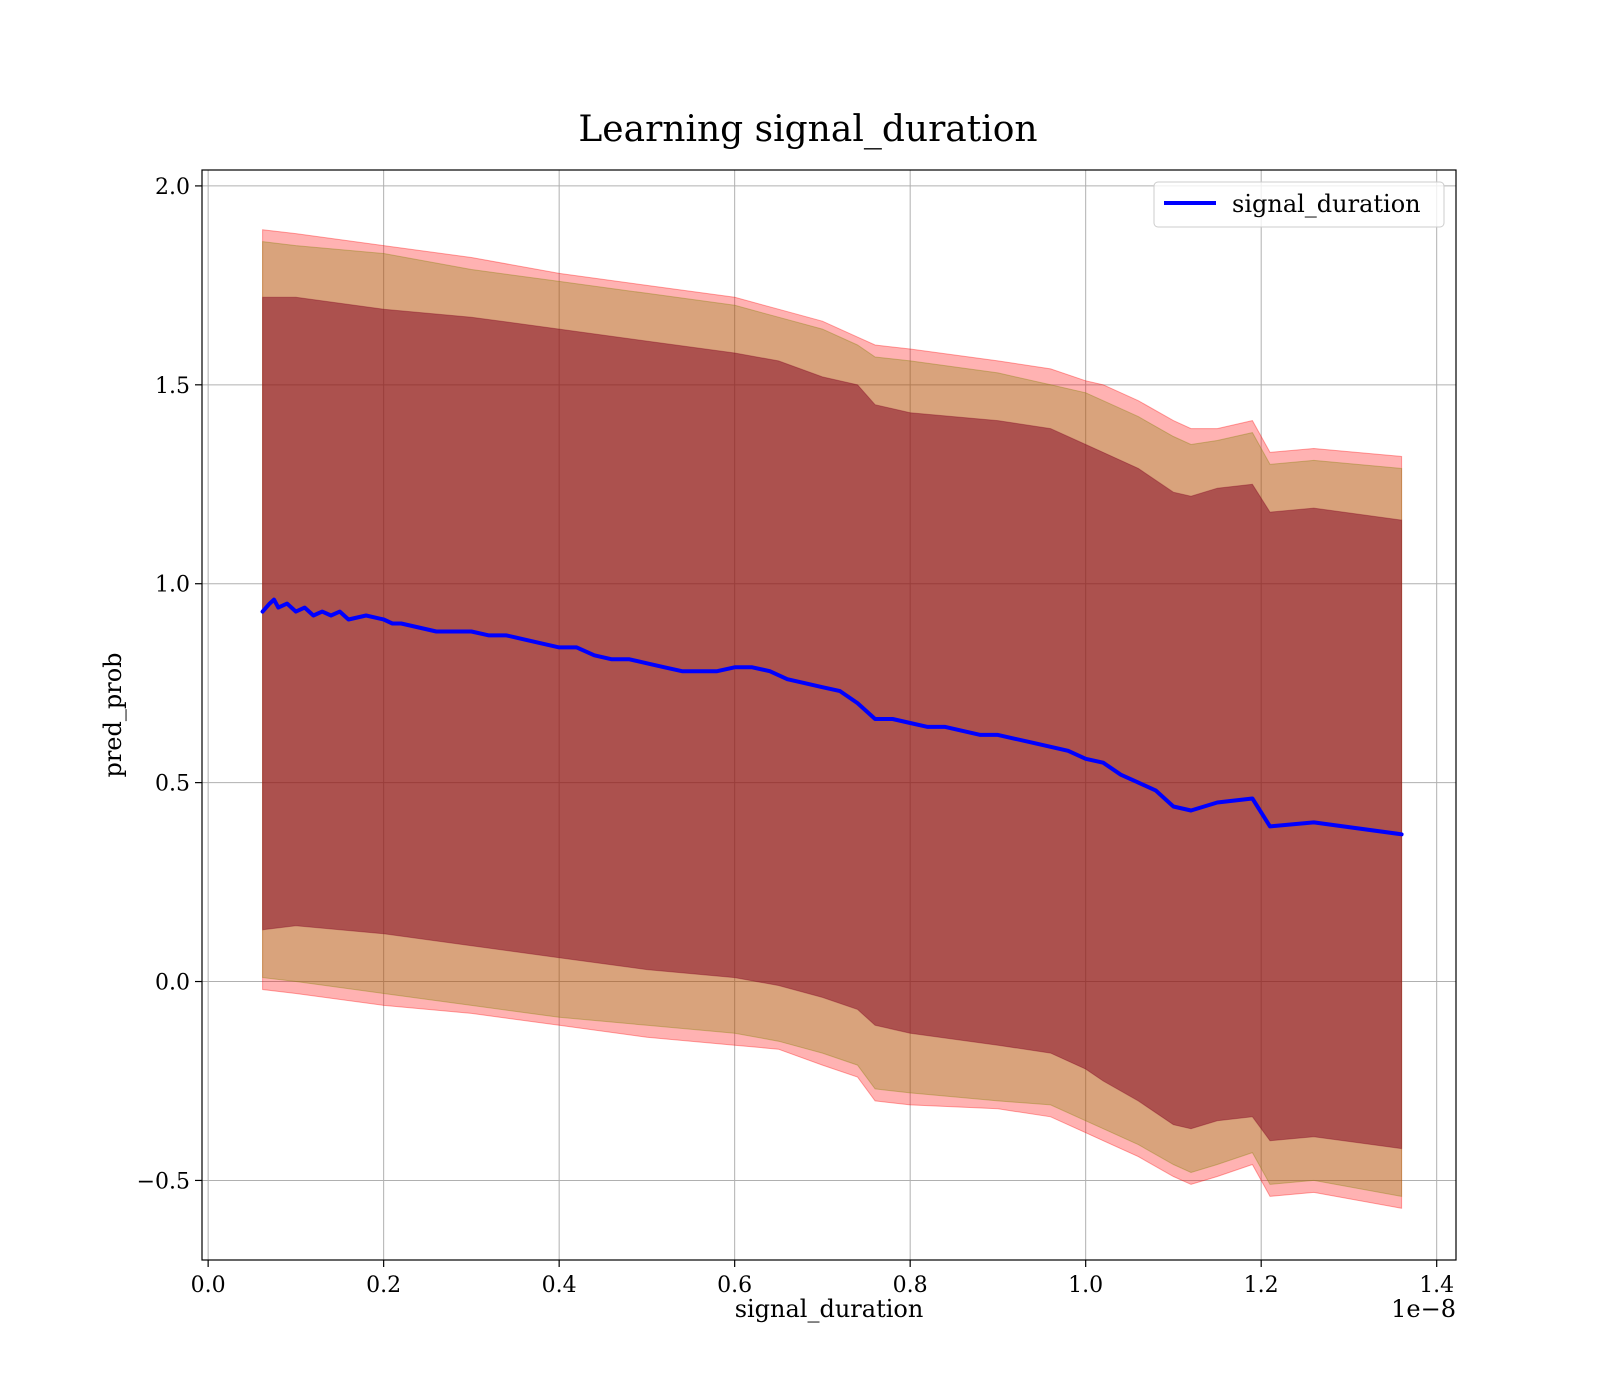 Image resolution: width=1600 pixels, height=1400 pixels. I want to click on x-tick-label: 1.0, so click(1085, 1285).